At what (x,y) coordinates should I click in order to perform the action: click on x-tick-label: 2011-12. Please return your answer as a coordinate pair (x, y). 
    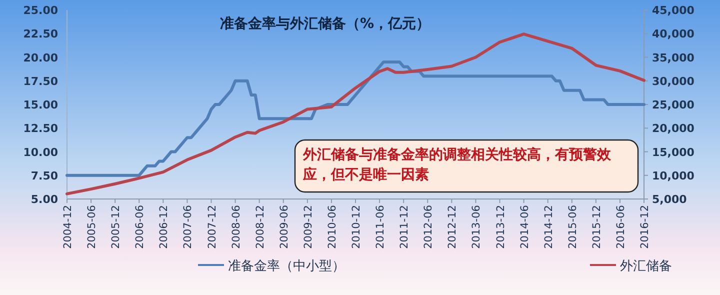
    Looking at the image, I should click on (404, 227).